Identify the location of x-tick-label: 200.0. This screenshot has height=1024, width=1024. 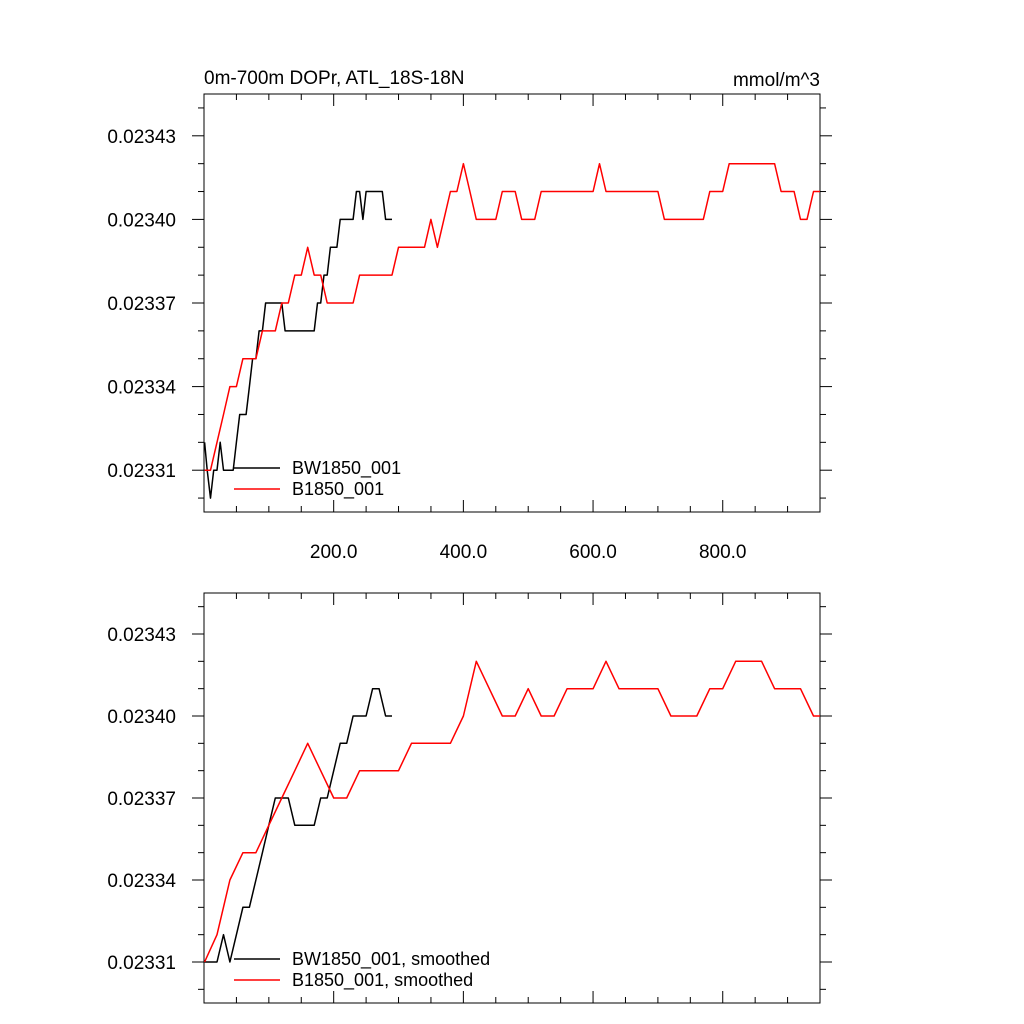
(334, 552).